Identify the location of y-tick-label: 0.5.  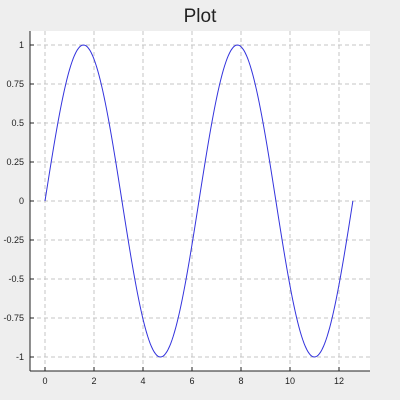
(17, 123).